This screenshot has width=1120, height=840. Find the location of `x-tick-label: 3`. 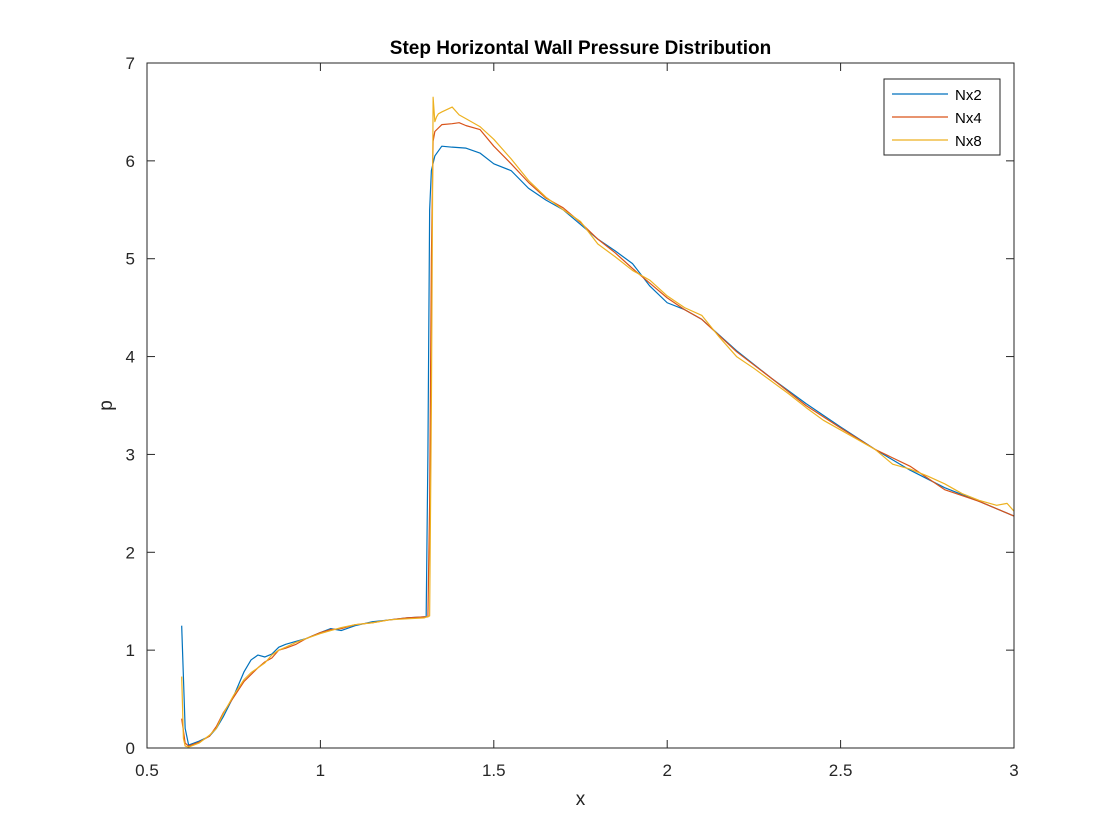

x-tick-label: 3 is located at coordinates (1013, 770).